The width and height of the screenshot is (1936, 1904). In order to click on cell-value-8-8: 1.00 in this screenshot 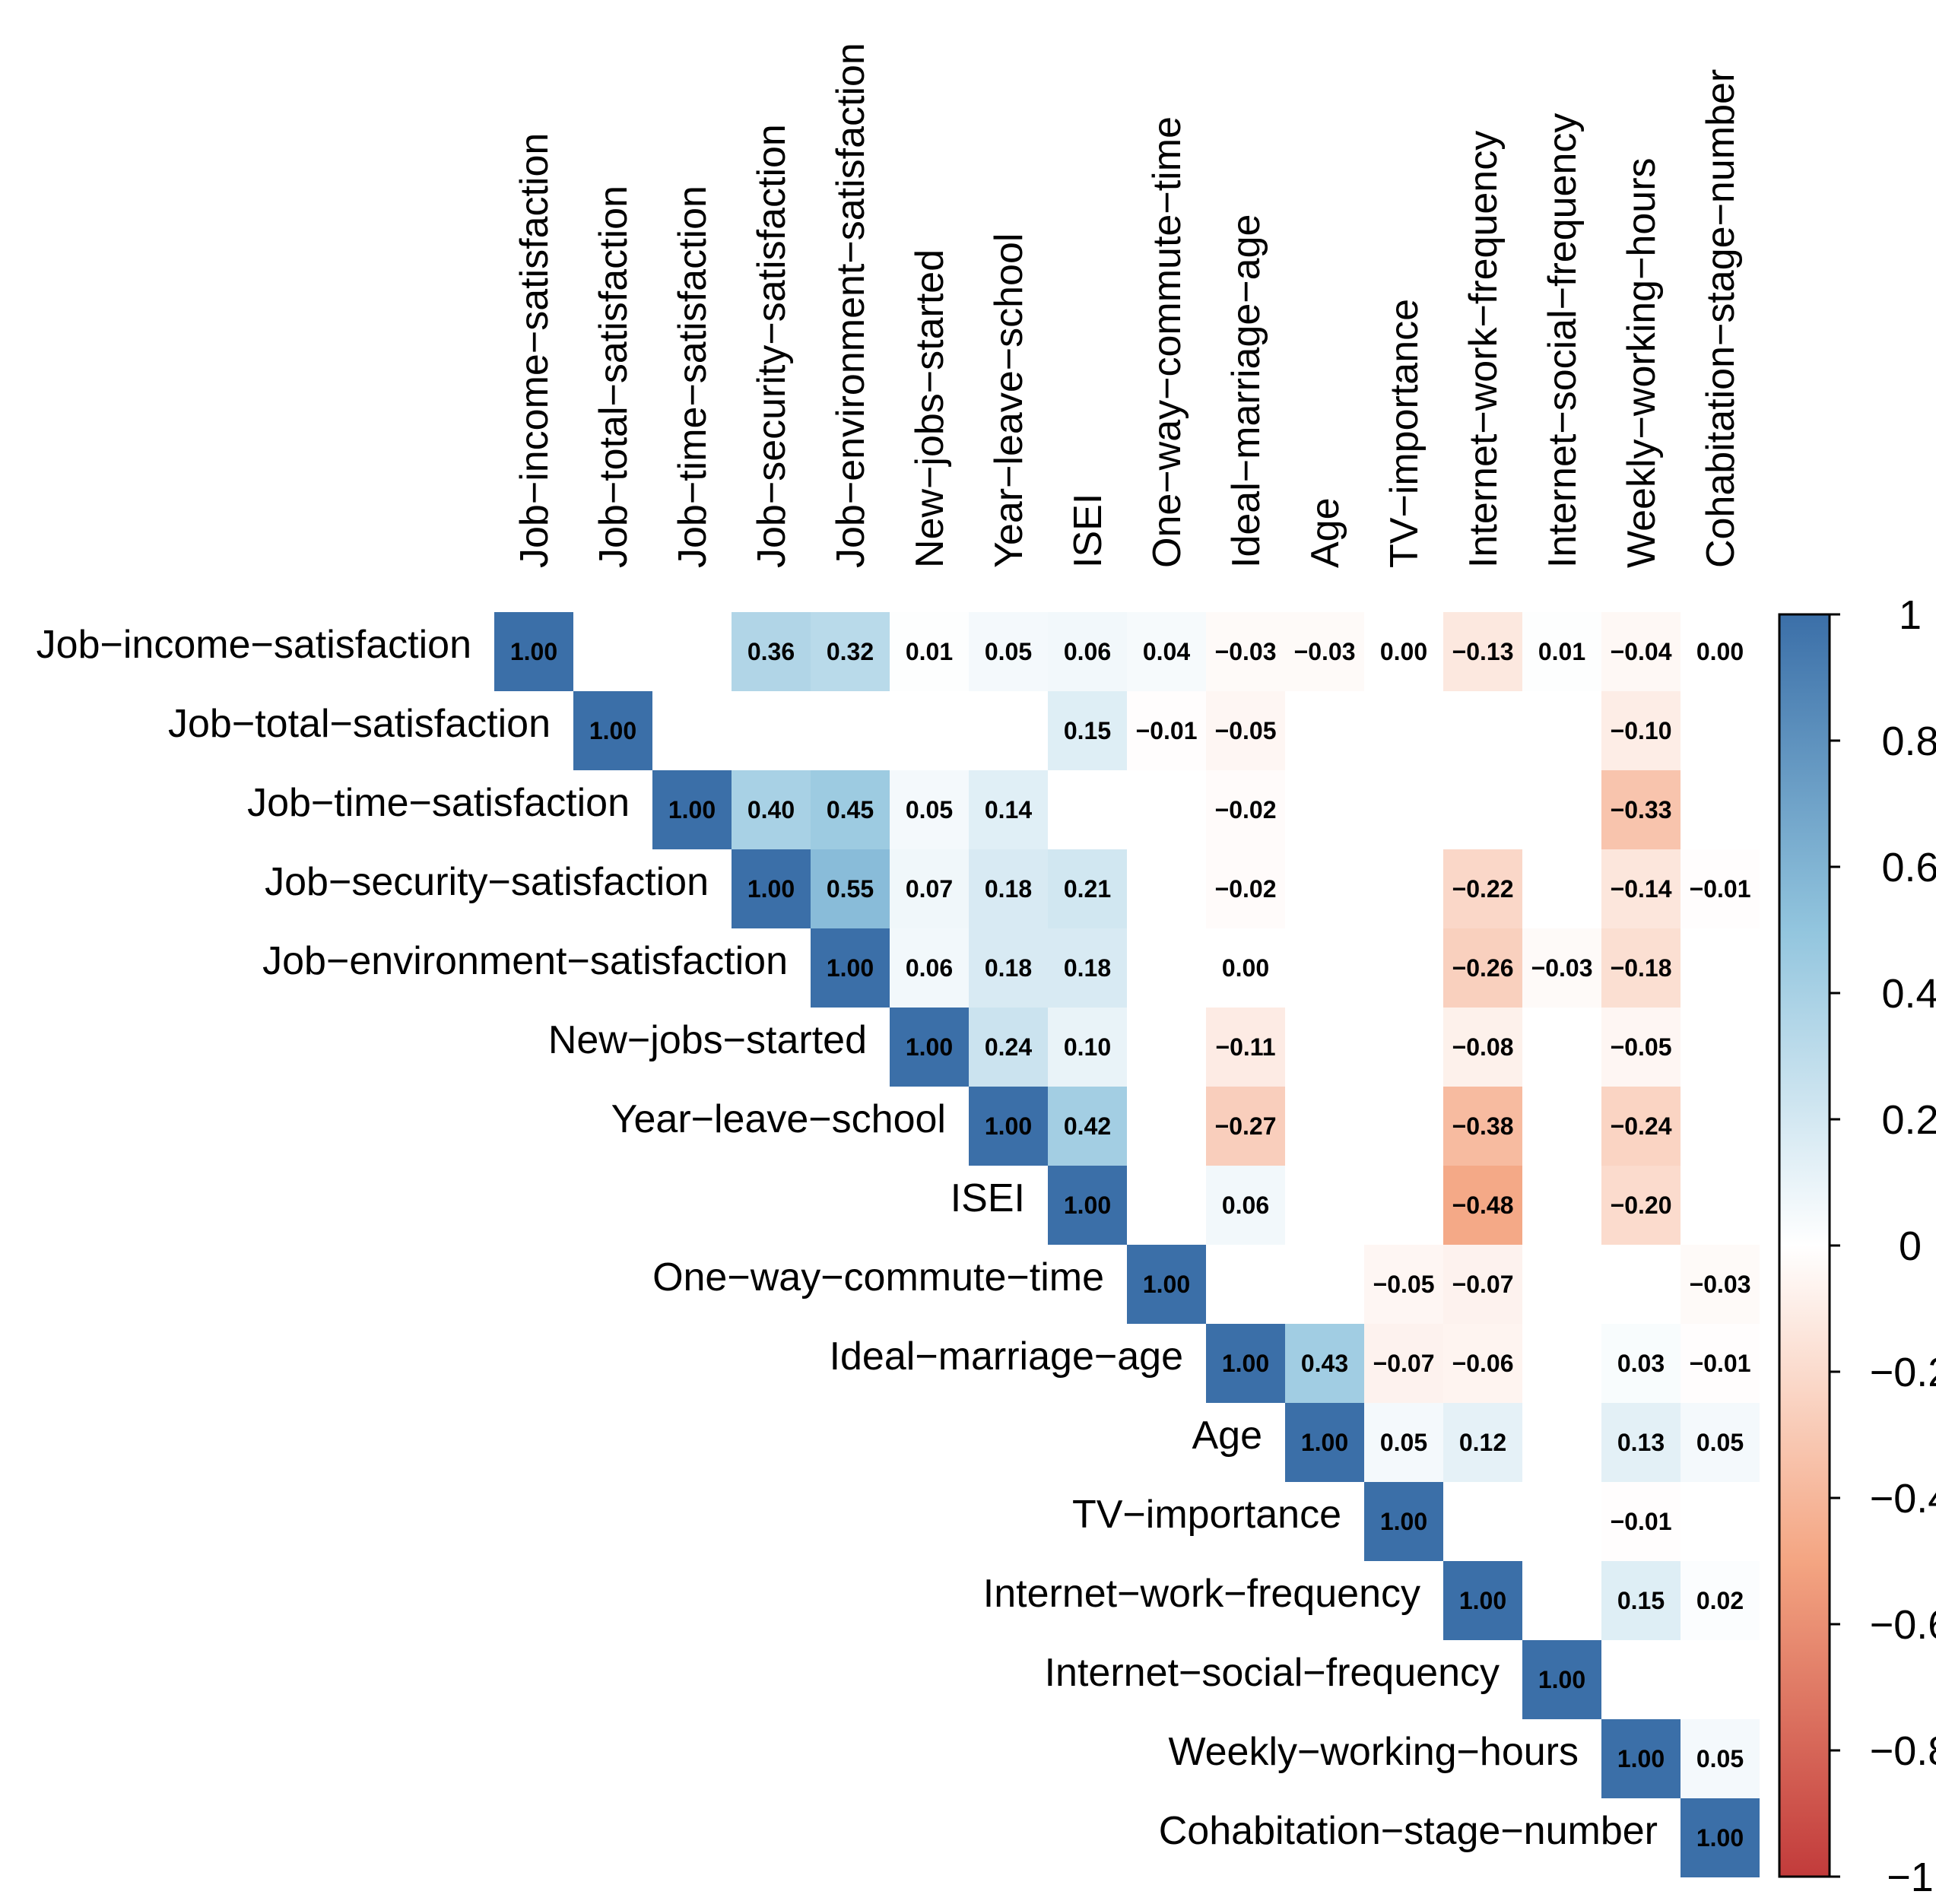, I will do `click(1166, 1284)`.